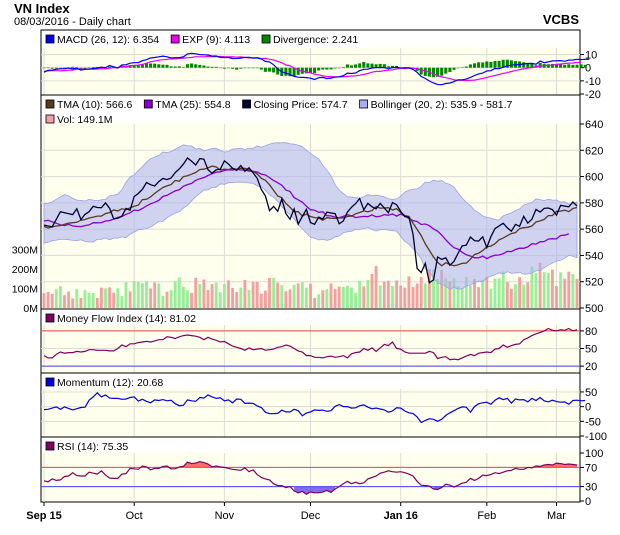 The height and width of the screenshot is (535, 620). I want to click on exp-line, so click(312, 68).